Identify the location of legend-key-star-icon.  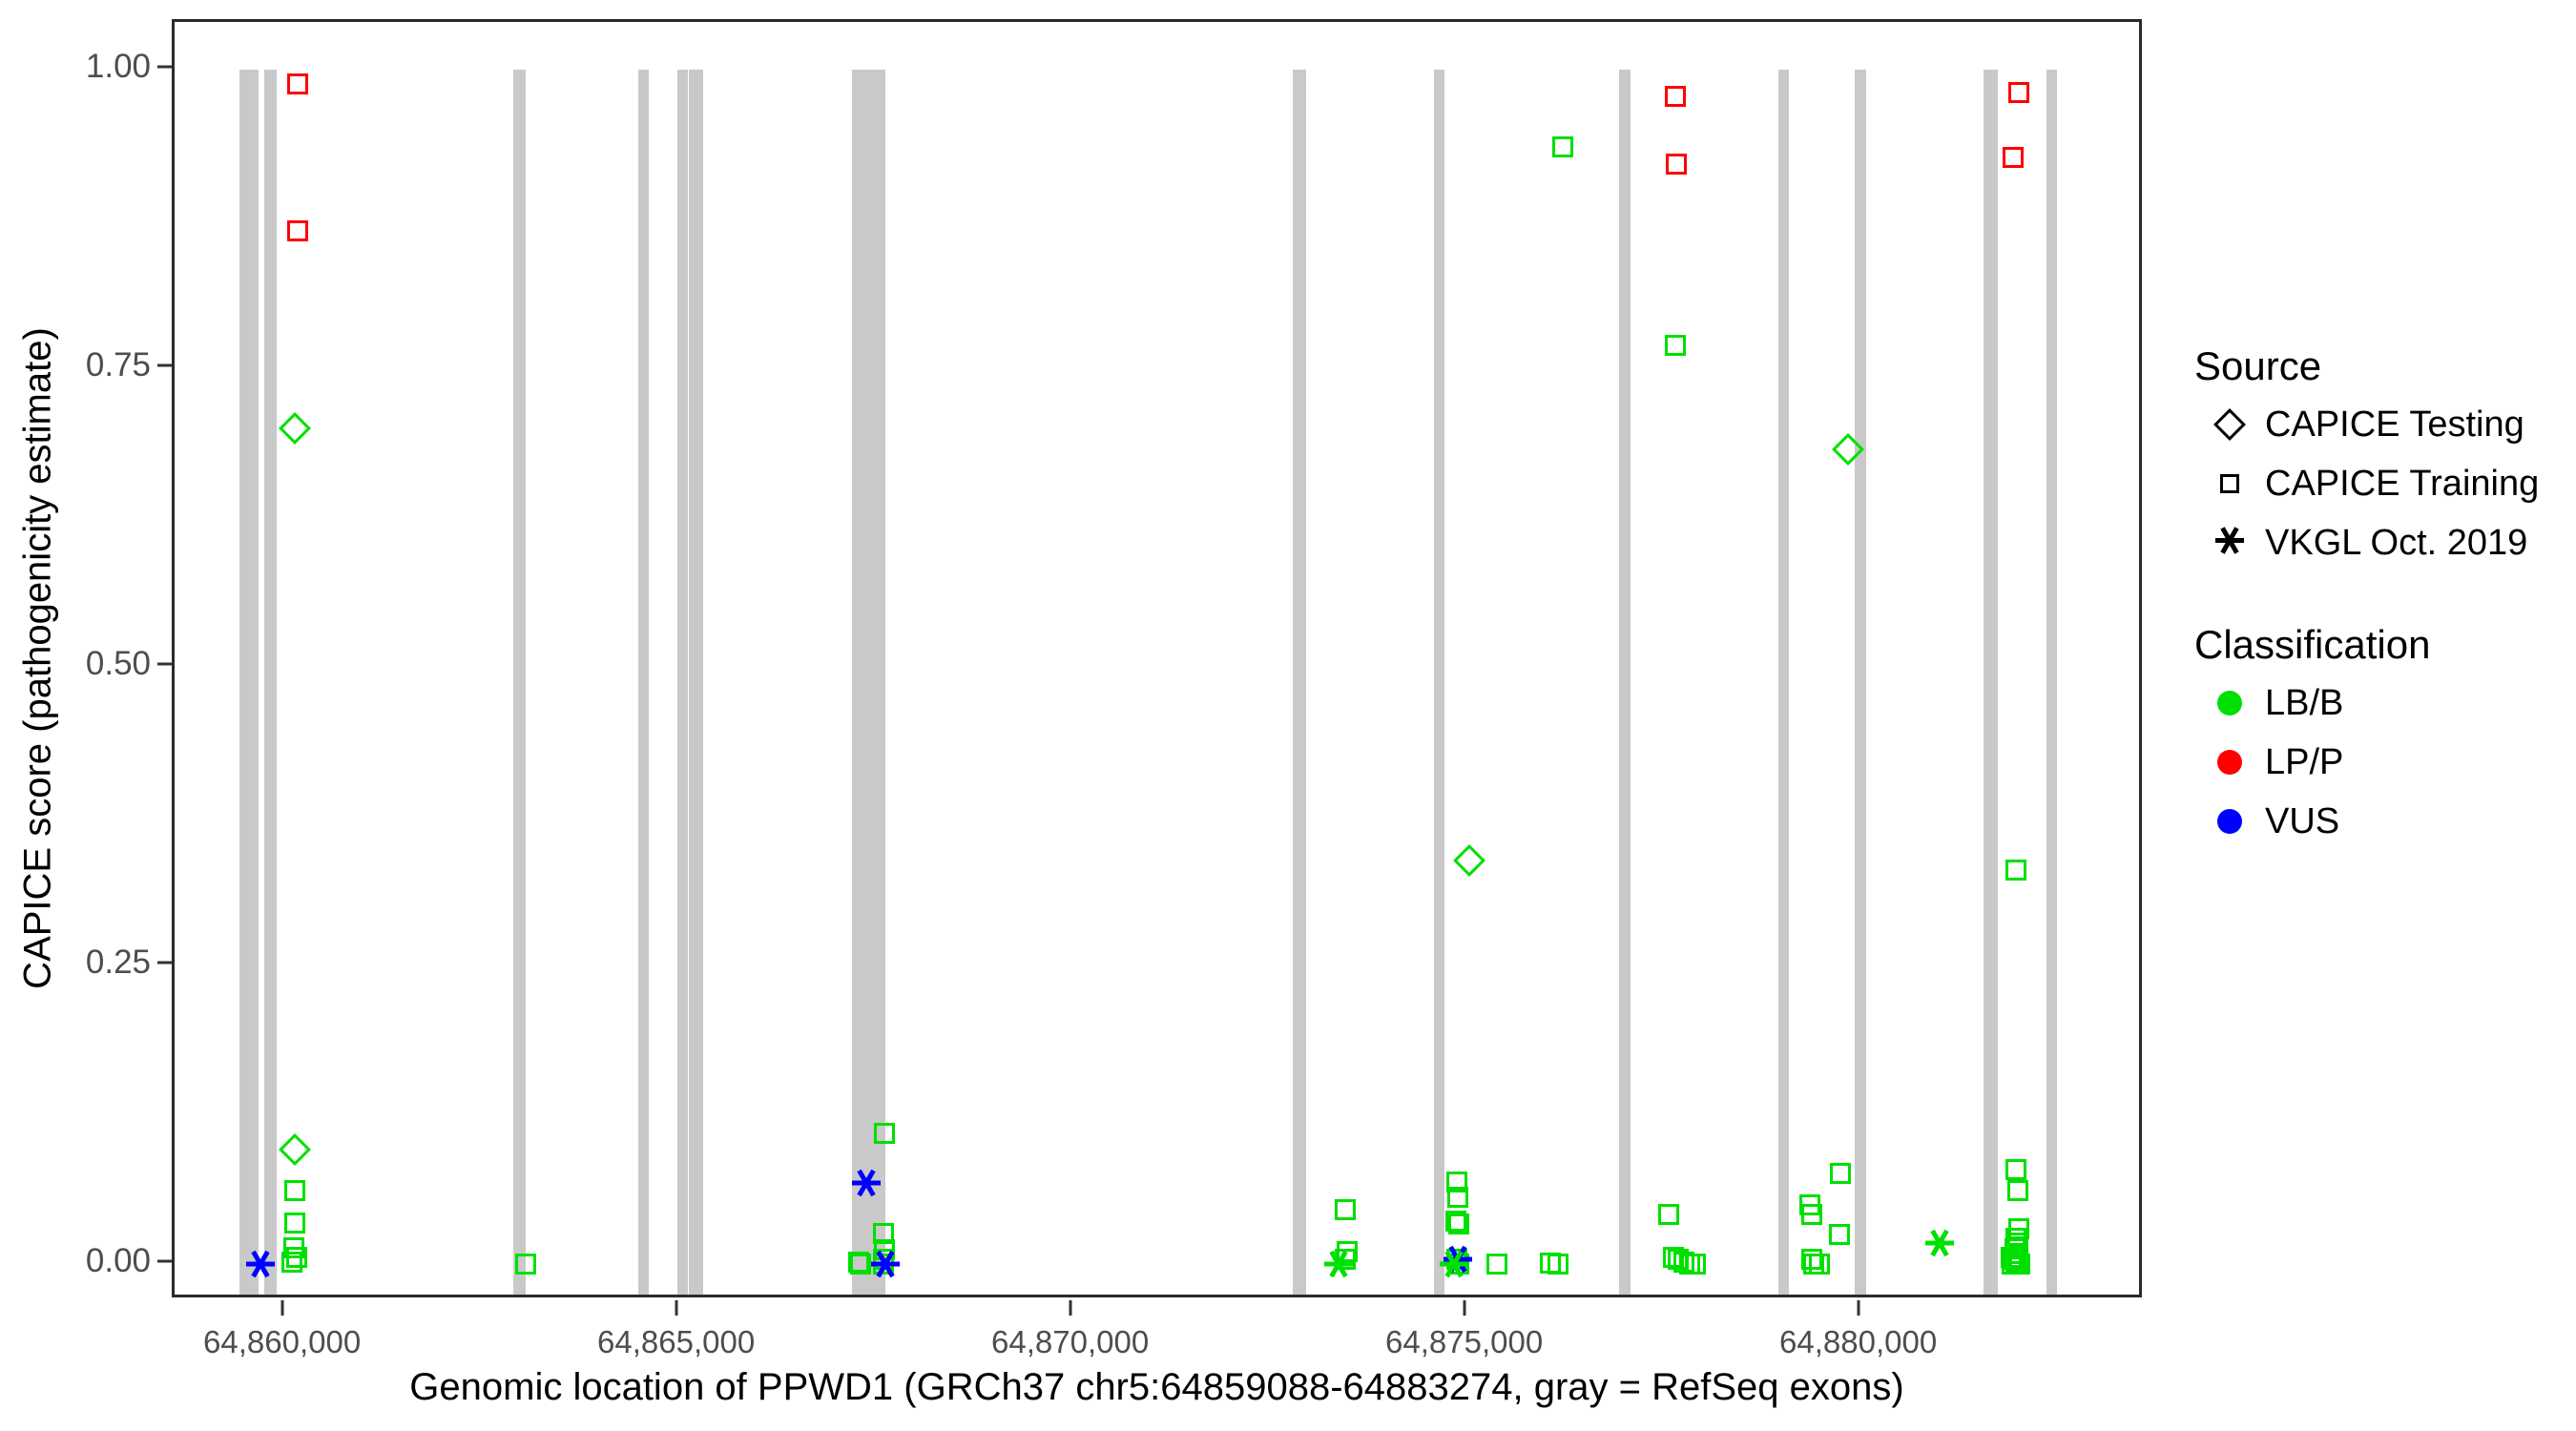
(2229, 542).